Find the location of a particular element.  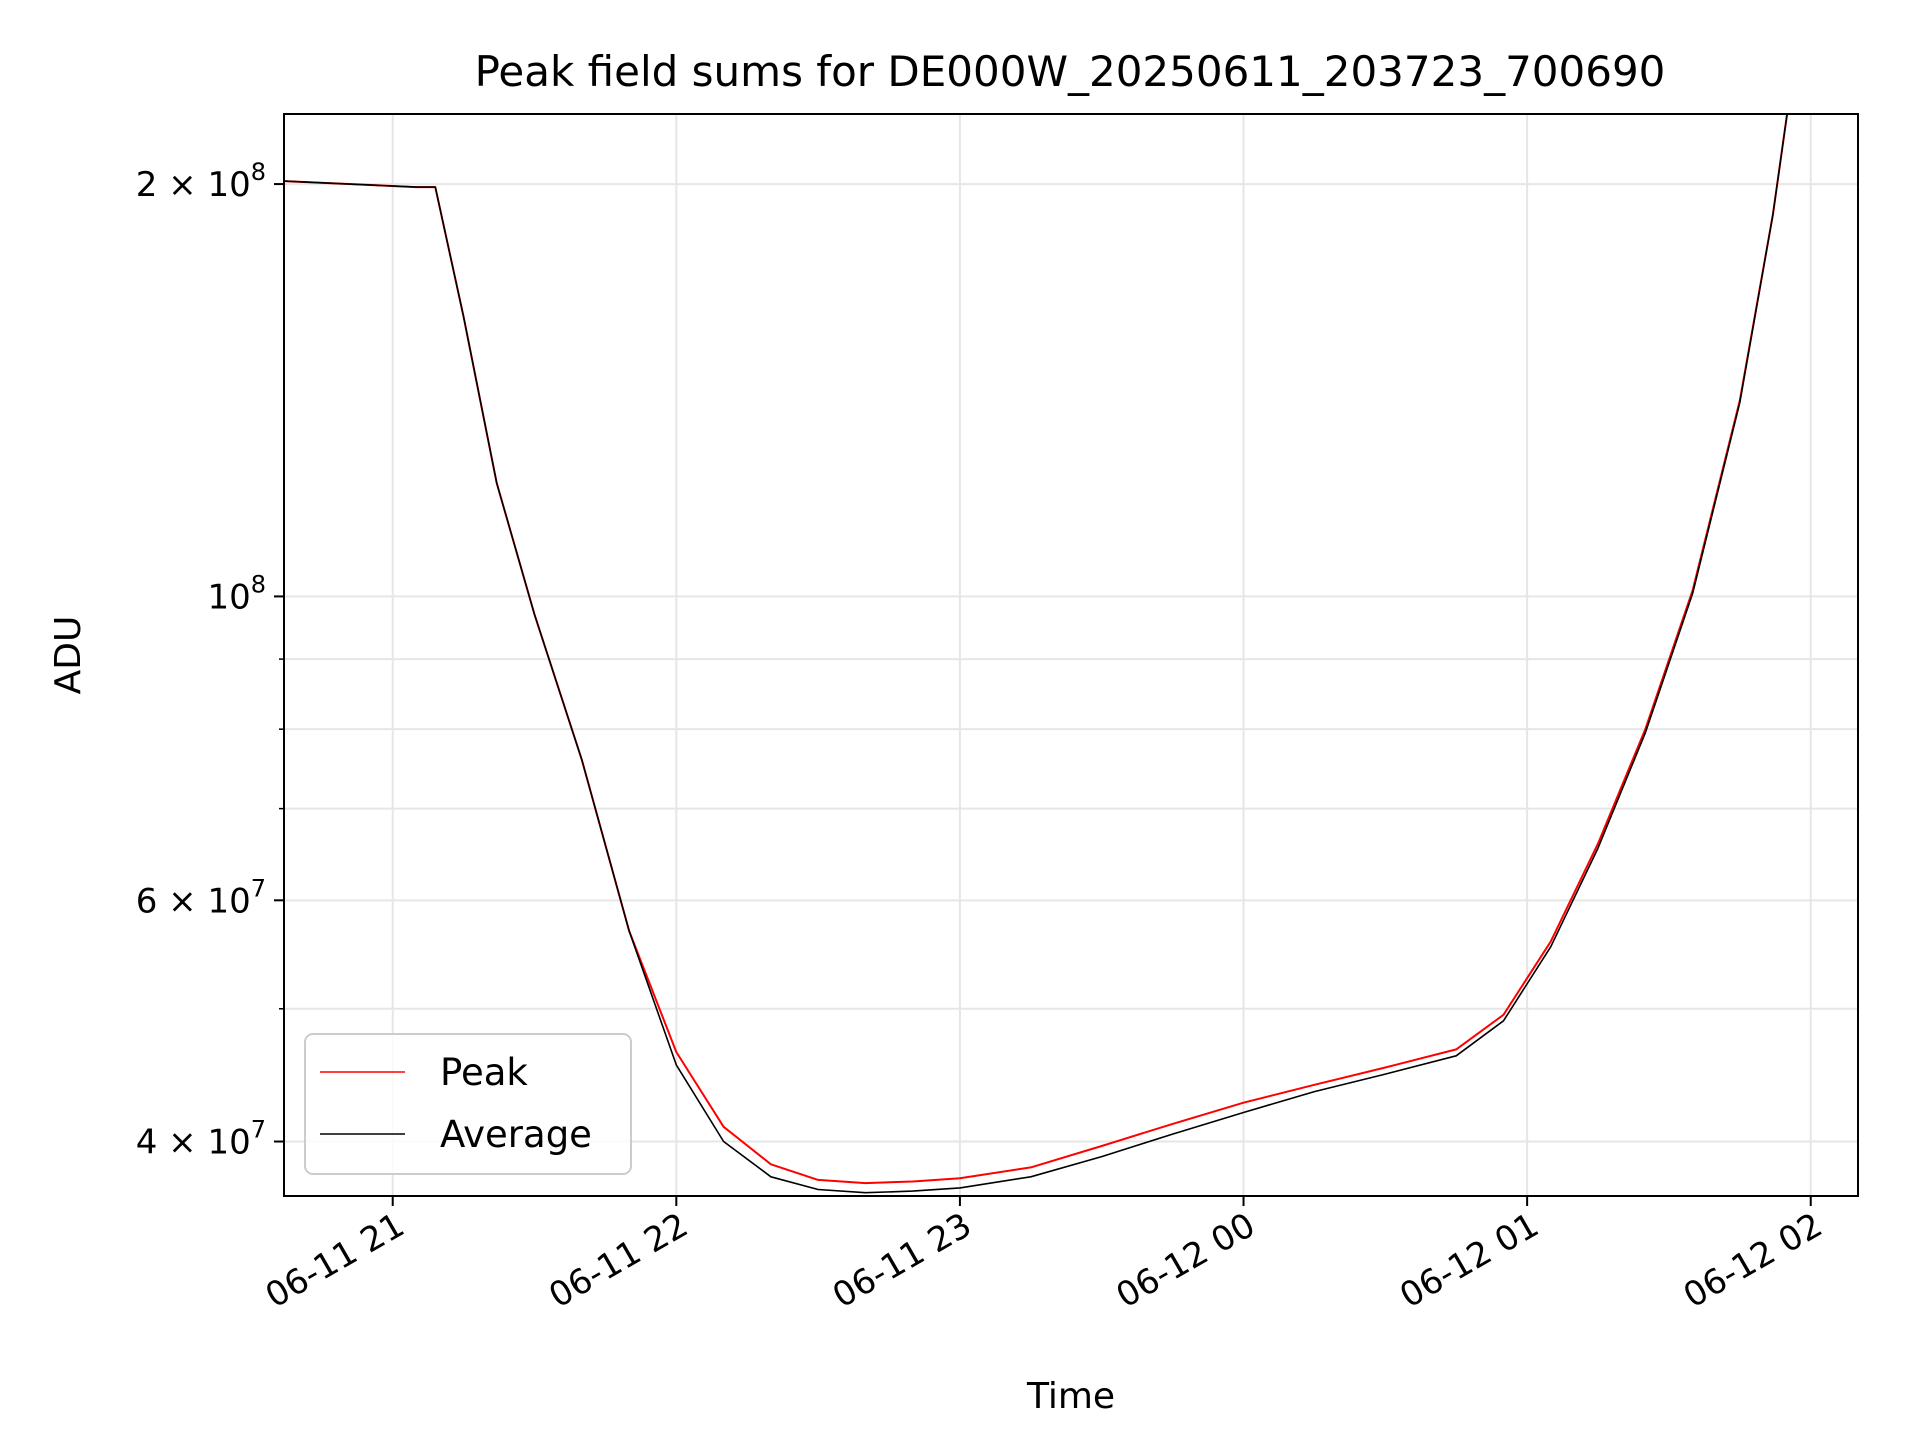

y-axis-ticks: 4 × 107 6 × 107 108 2 × 108 is located at coordinates (210, 660).